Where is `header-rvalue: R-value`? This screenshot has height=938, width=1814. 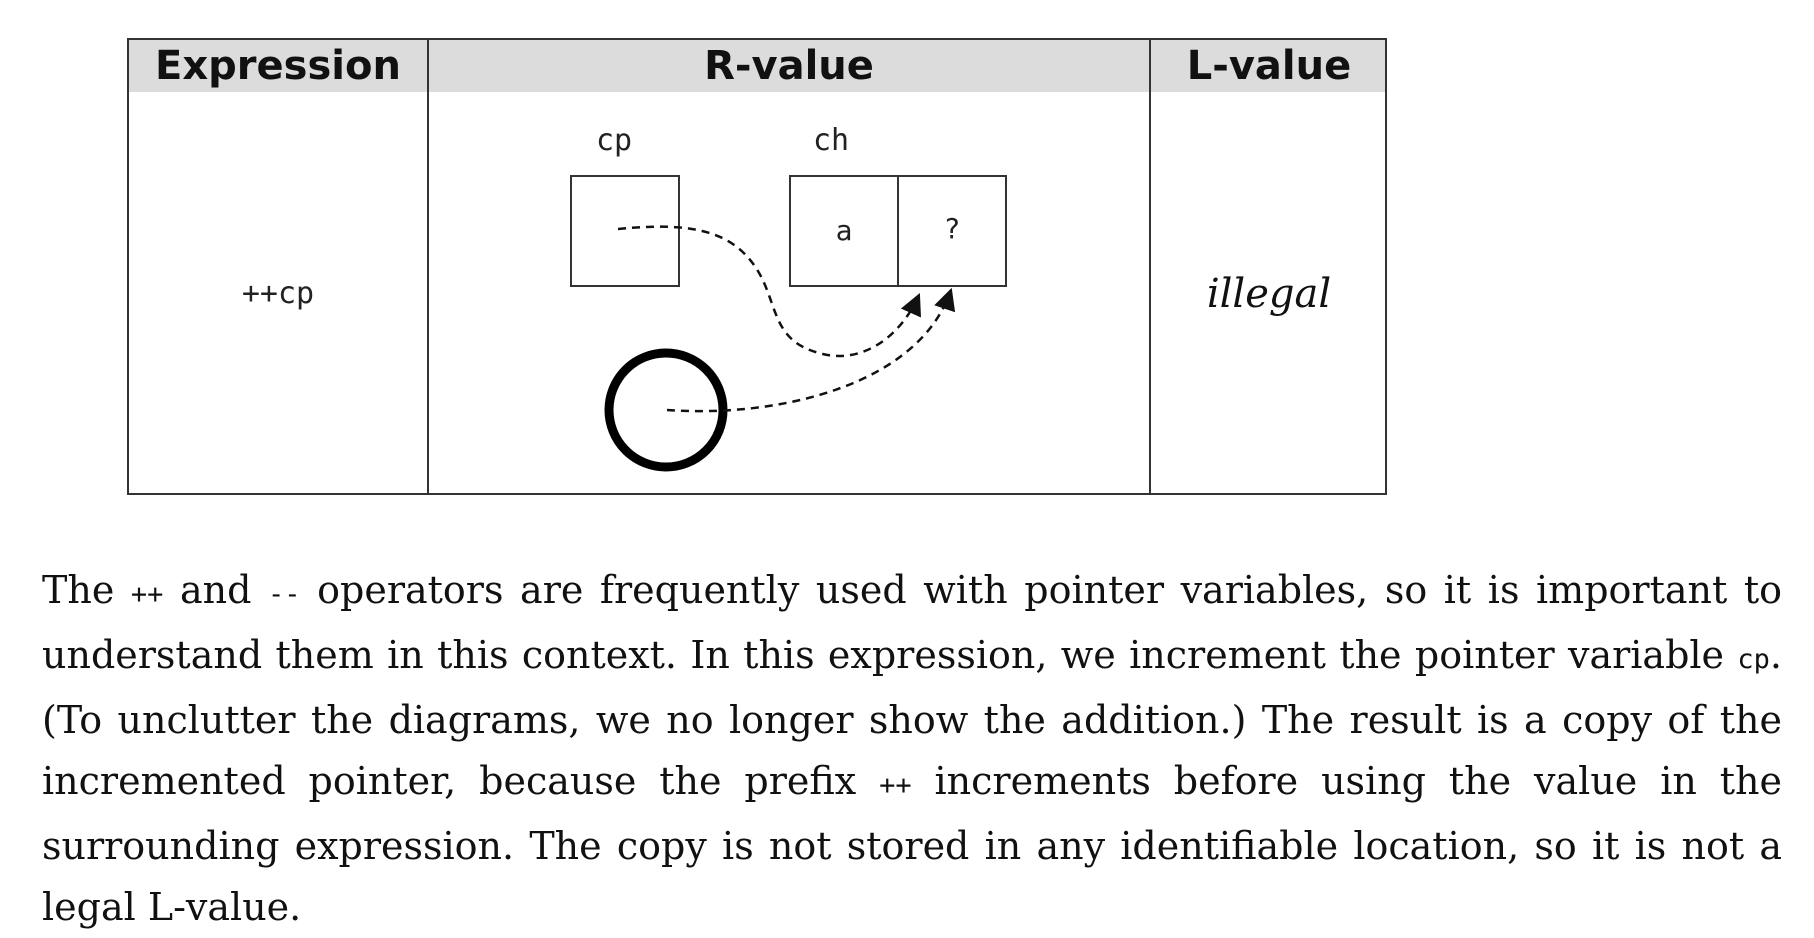
header-rvalue: R-value is located at coordinates (789, 66).